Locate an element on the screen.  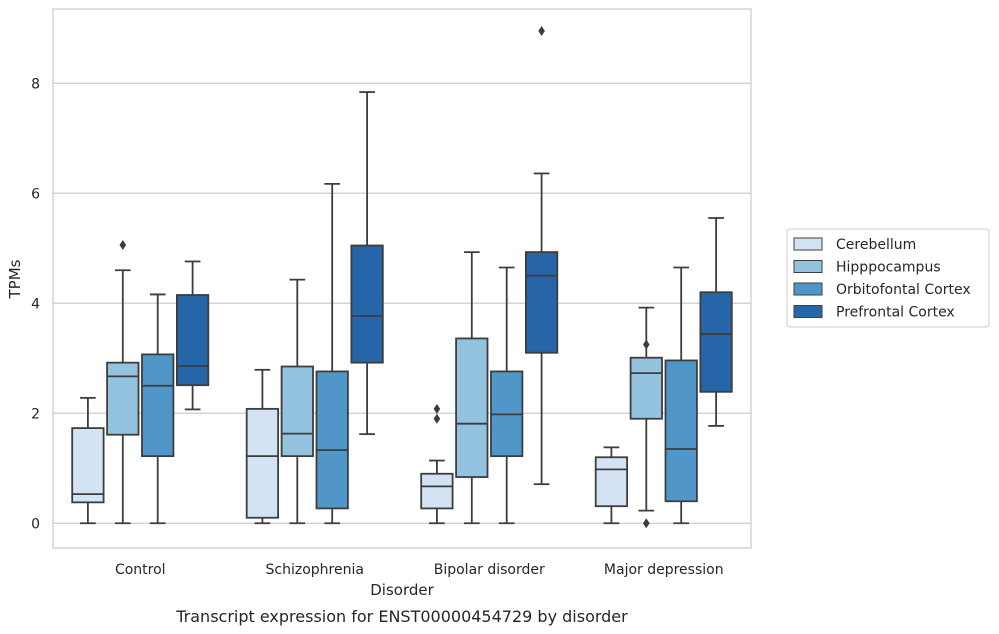
legend-frame is located at coordinates (888, 278).